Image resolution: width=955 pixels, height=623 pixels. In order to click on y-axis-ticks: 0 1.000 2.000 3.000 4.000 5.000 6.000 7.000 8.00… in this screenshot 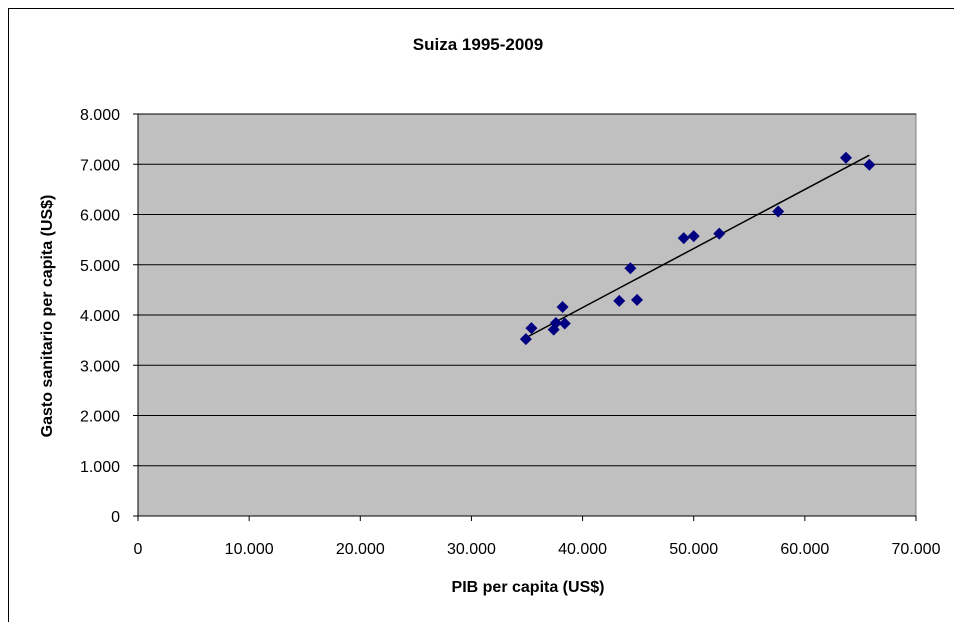, I will do `click(109, 316)`.